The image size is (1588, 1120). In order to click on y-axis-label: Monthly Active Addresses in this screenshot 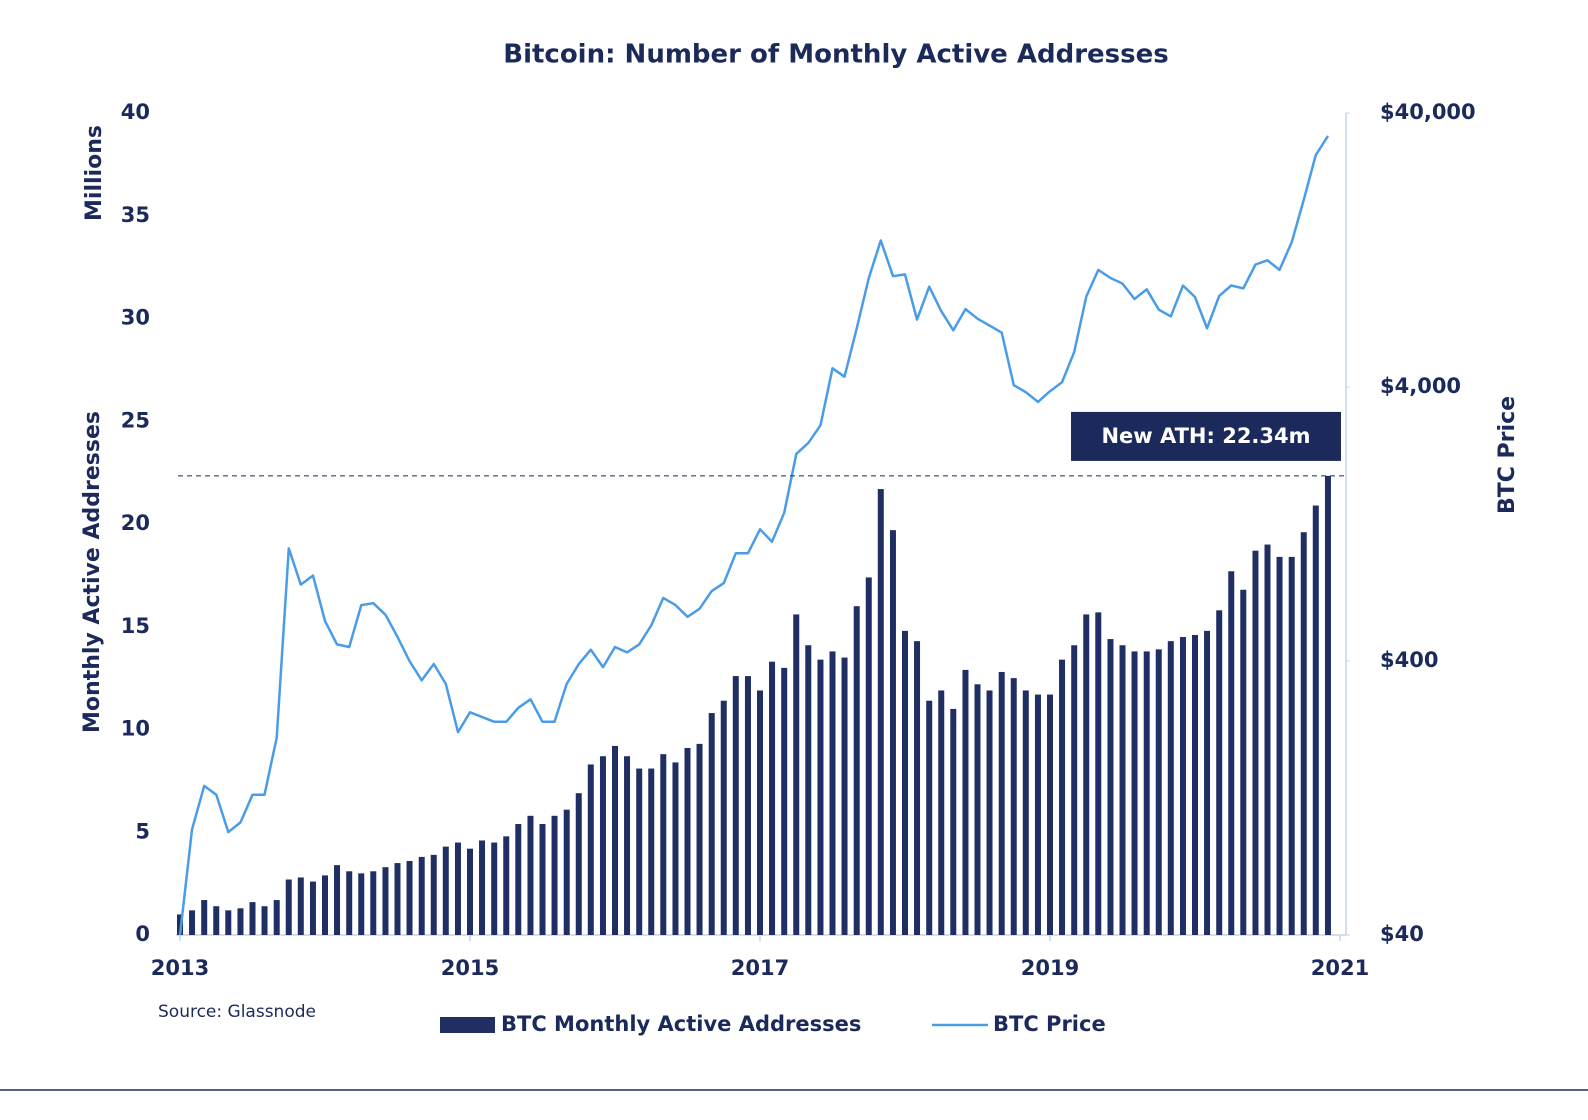, I will do `click(92, 572)`.